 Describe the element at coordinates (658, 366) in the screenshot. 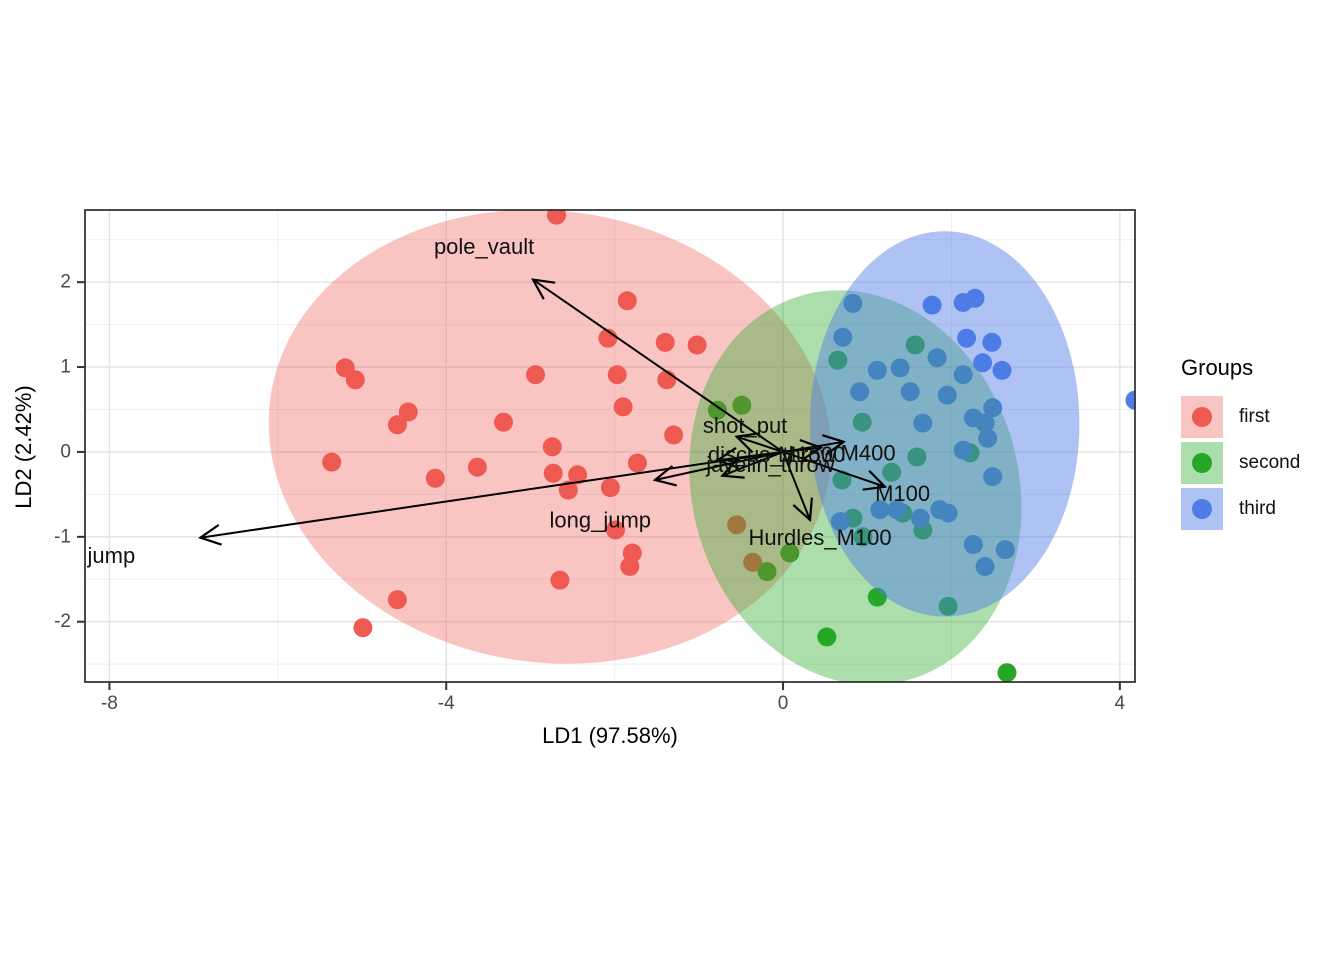

I see `loading-arrow-pole_vault` at that location.